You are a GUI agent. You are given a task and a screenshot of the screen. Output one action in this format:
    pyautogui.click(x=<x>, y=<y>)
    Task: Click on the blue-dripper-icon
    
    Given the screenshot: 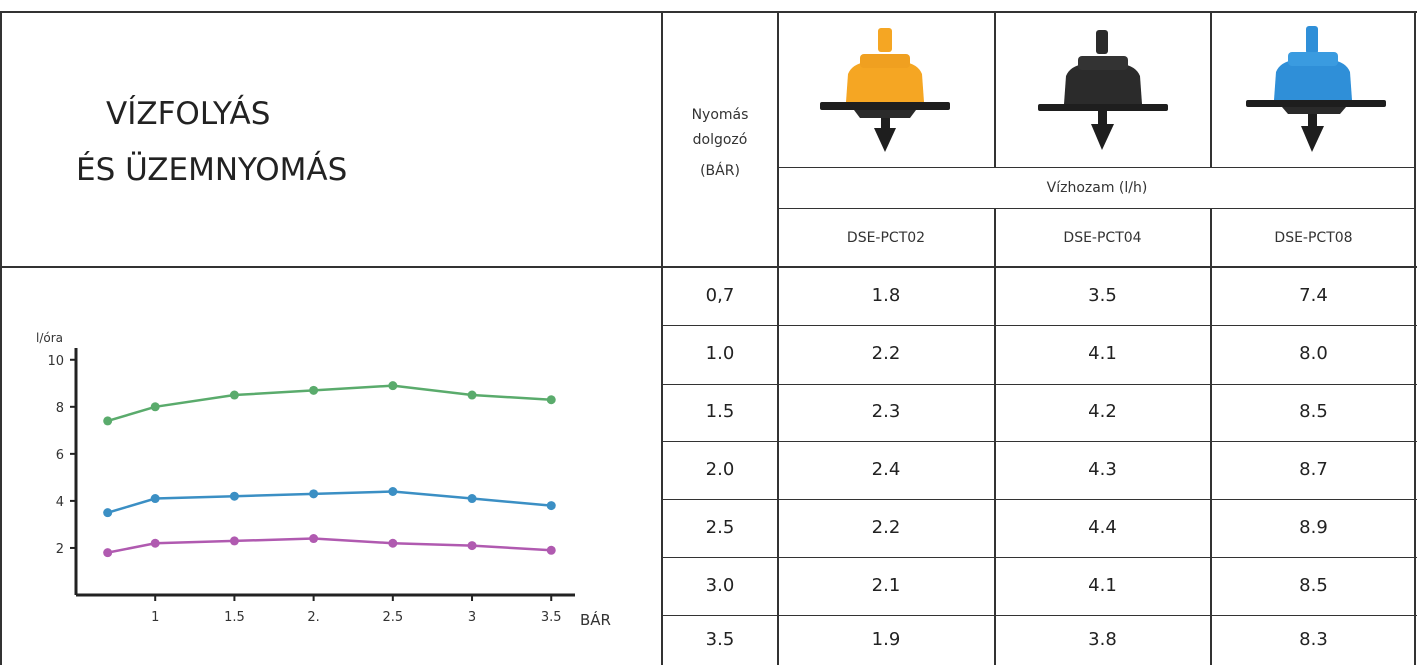 What is the action you would take?
    pyautogui.click(x=1316, y=89)
    